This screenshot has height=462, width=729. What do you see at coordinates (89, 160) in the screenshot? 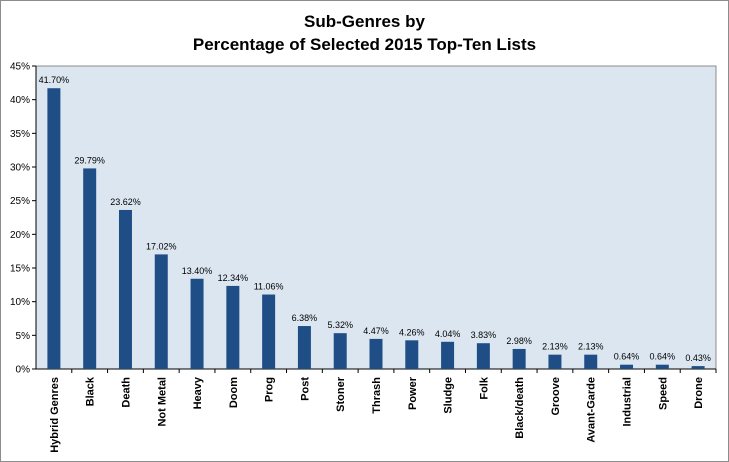
I see `data-label: 29.79%` at bounding box center [89, 160].